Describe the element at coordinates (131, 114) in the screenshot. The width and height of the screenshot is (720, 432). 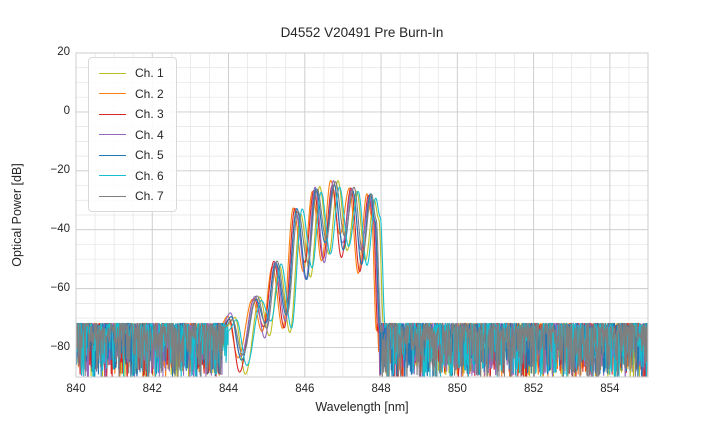
I see `legend-item: Ch. 3` at that location.